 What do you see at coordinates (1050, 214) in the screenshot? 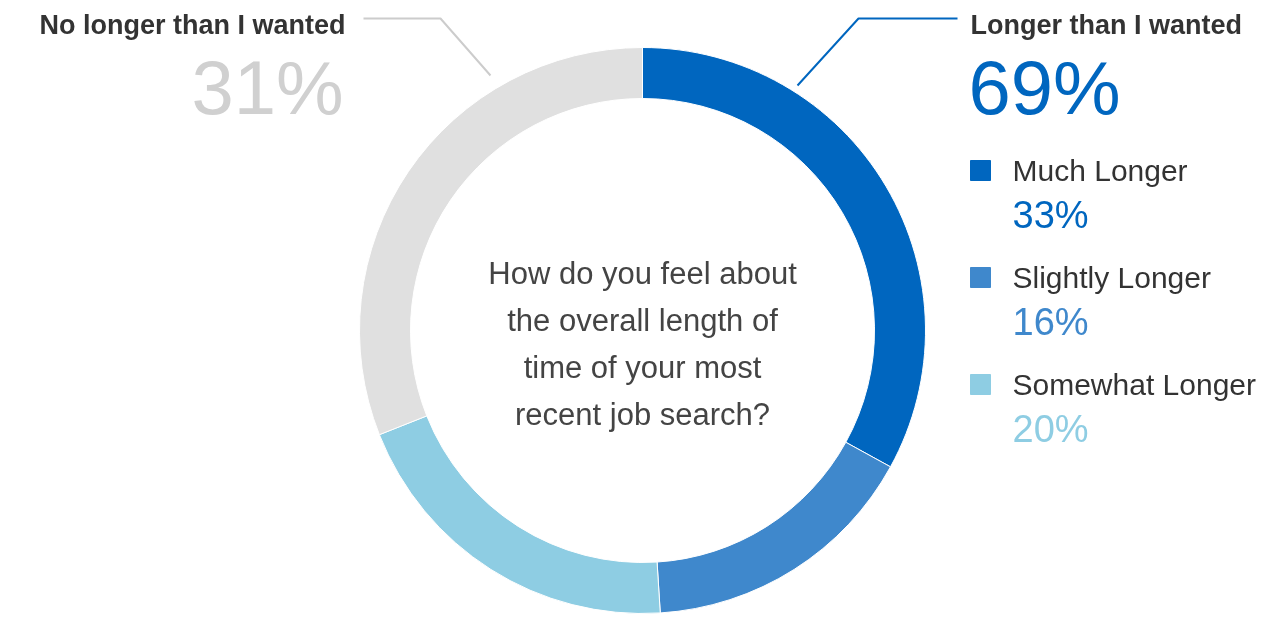
I see `data-label: 33%` at bounding box center [1050, 214].